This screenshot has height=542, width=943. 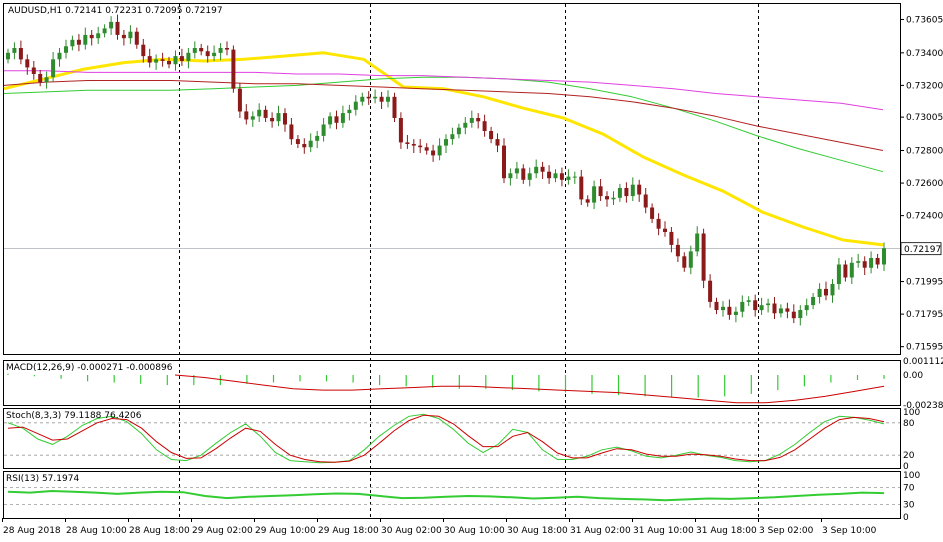 I want to click on x-tick-label: 29 Aug 10:00, so click(x=285, y=531).